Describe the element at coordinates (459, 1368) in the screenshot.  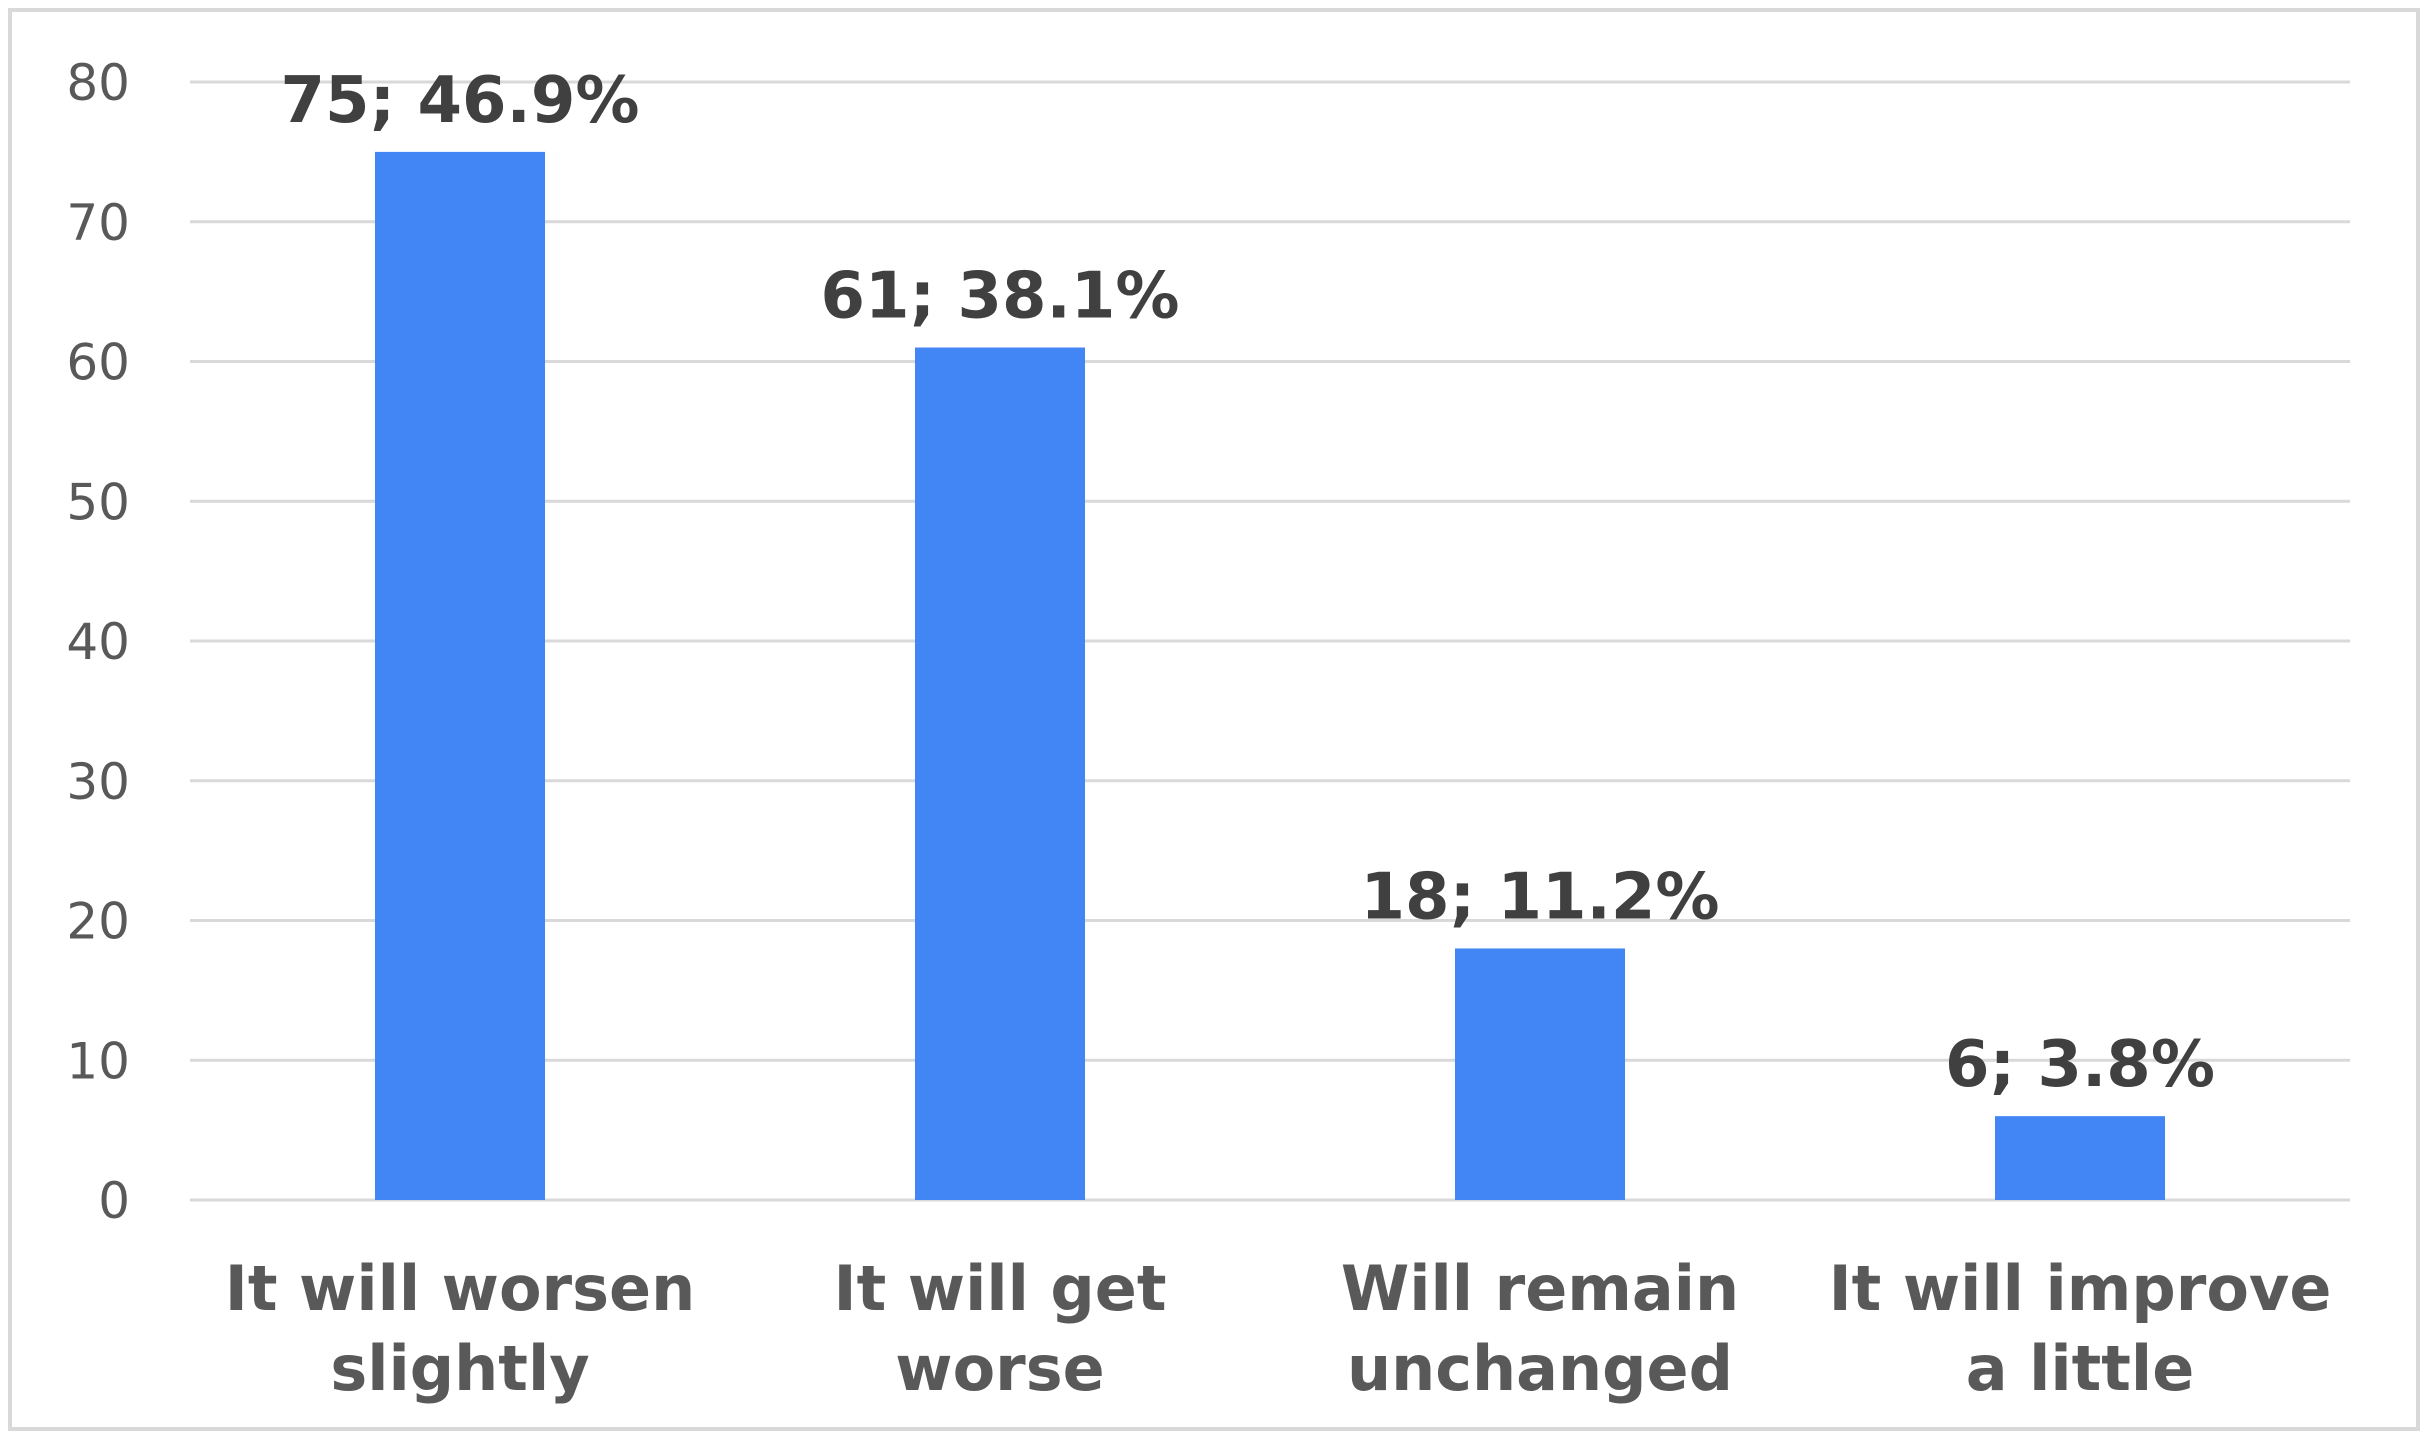
I see `category-label: slightly` at that location.